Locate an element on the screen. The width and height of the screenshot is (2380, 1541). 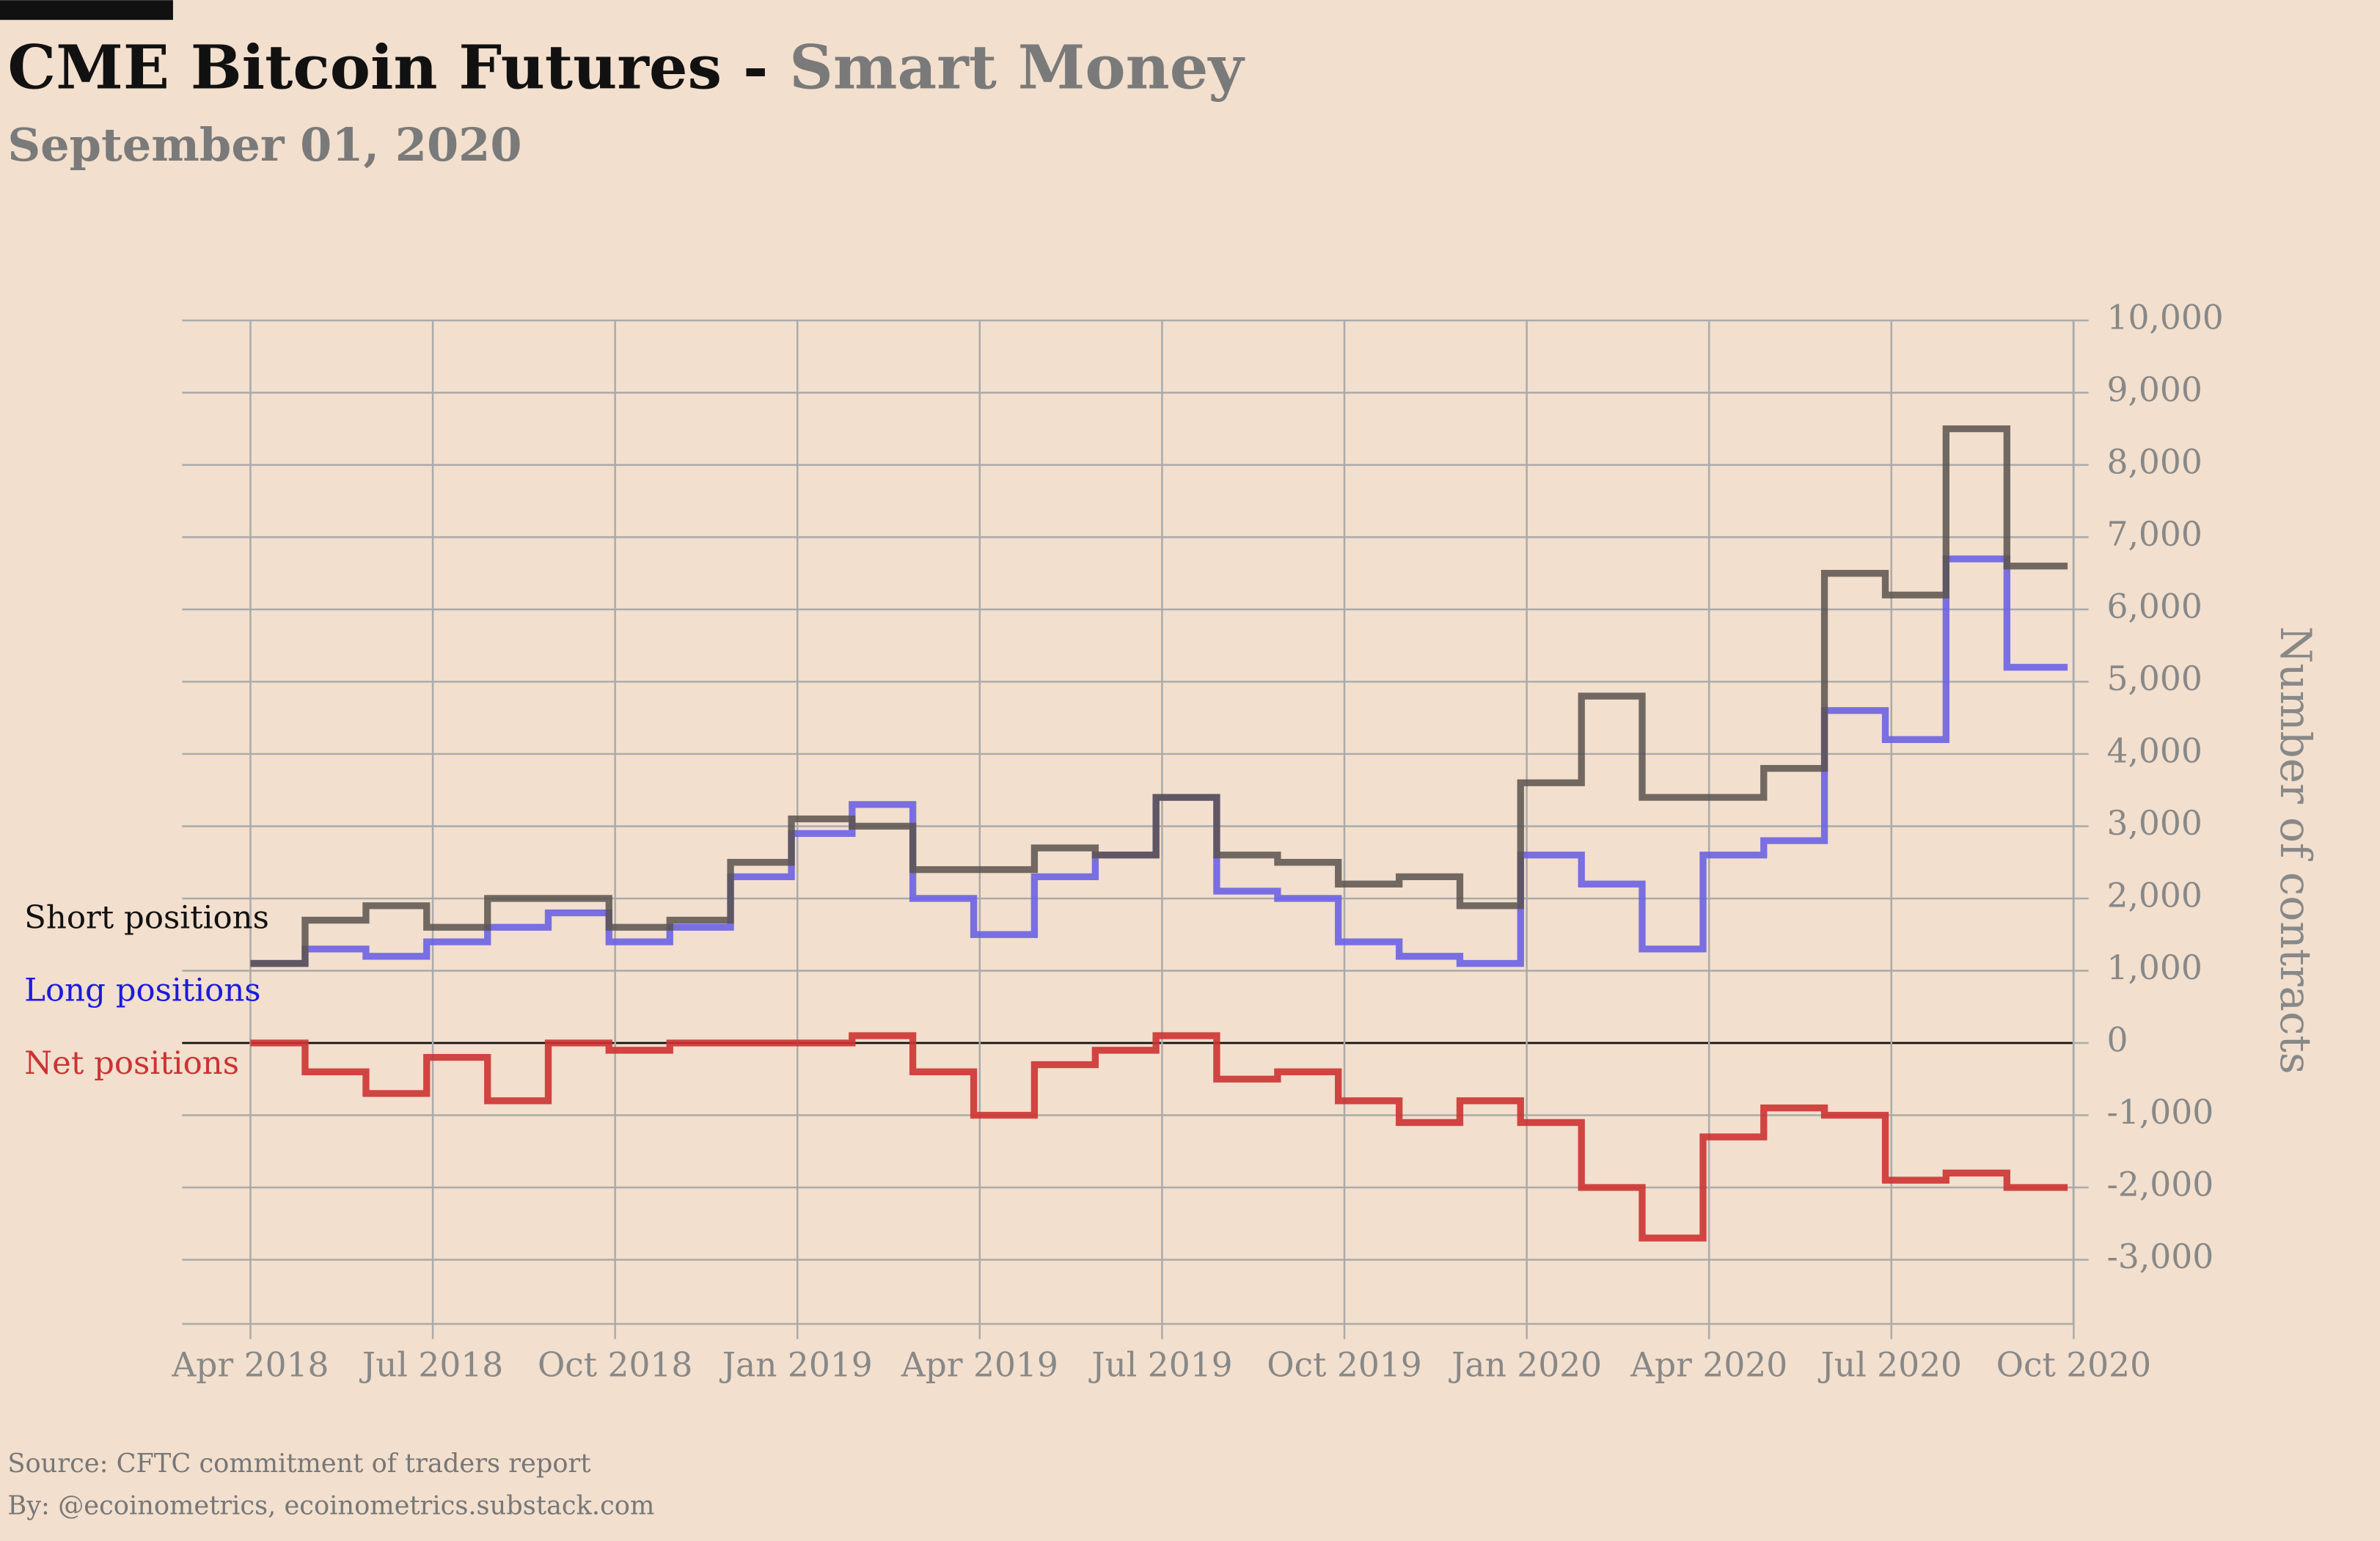
y-tick-label: 9,000 is located at coordinates (2154, 389).